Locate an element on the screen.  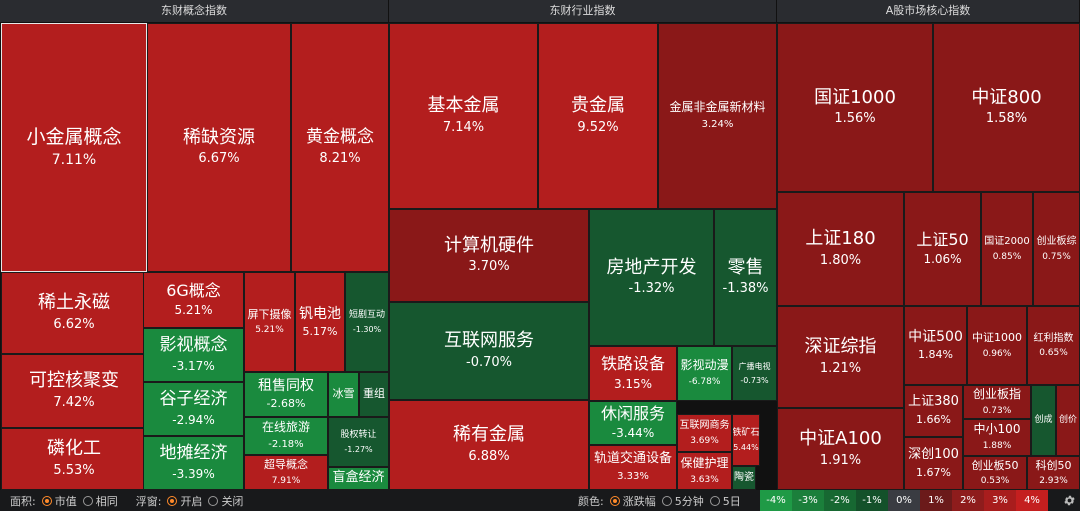
treemap-tile: 互联网服务 -0.70% is located at coordinates (489, 351).